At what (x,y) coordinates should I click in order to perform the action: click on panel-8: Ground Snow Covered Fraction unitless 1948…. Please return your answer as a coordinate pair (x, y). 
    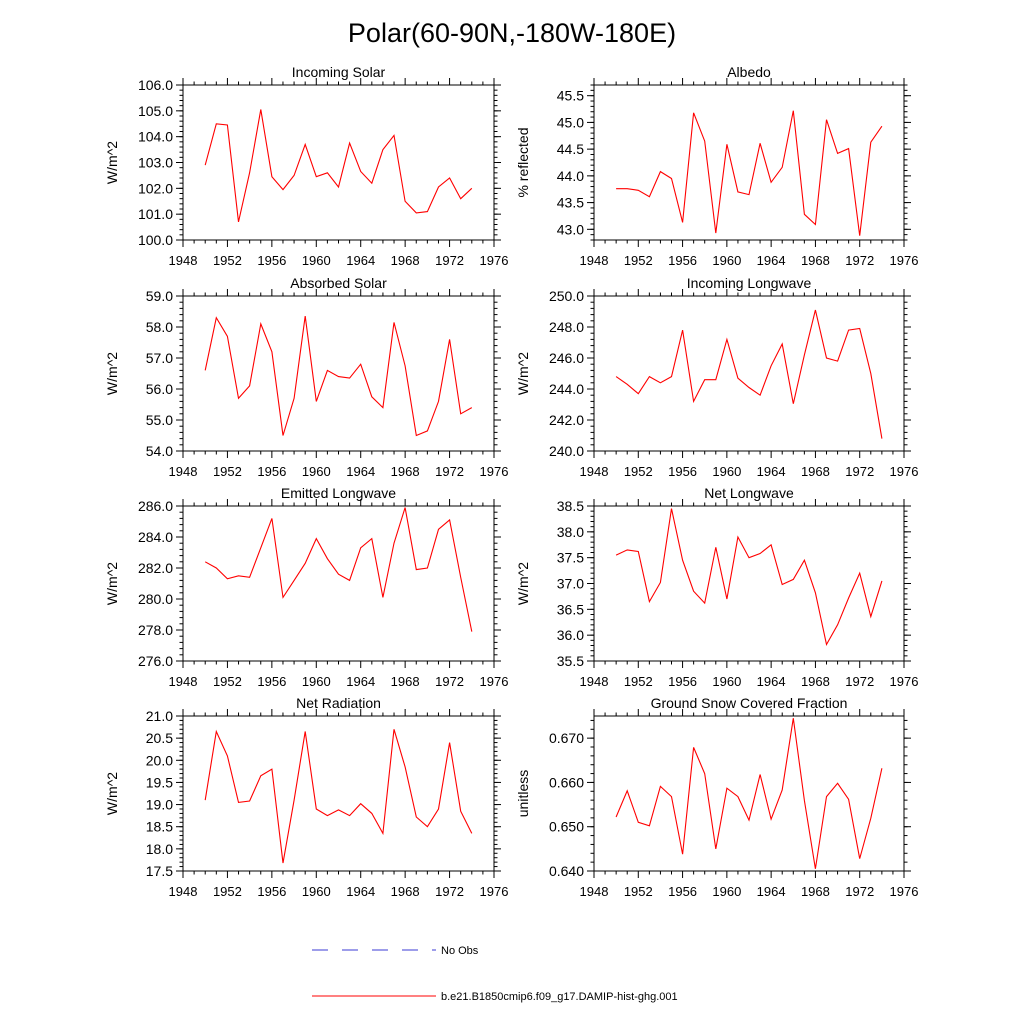
    Looking at the image, I should click on (716, 797).